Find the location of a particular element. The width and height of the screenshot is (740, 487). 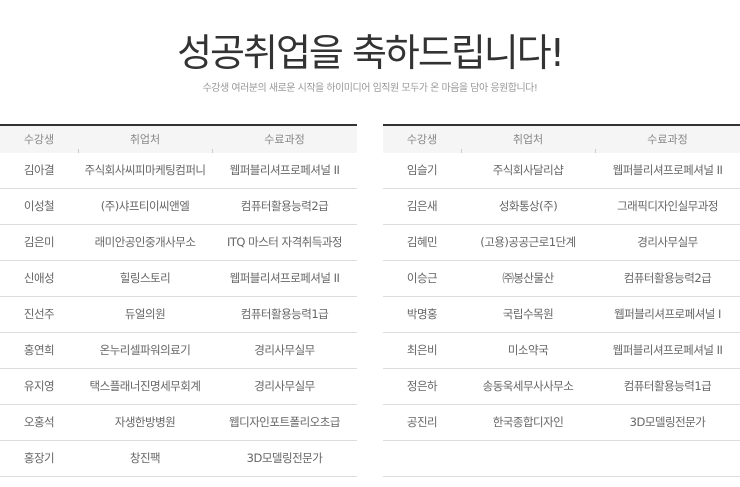

cell-employer: 주식회사씨피마케팅컴퍼니 is located at coordinates (145, 171).